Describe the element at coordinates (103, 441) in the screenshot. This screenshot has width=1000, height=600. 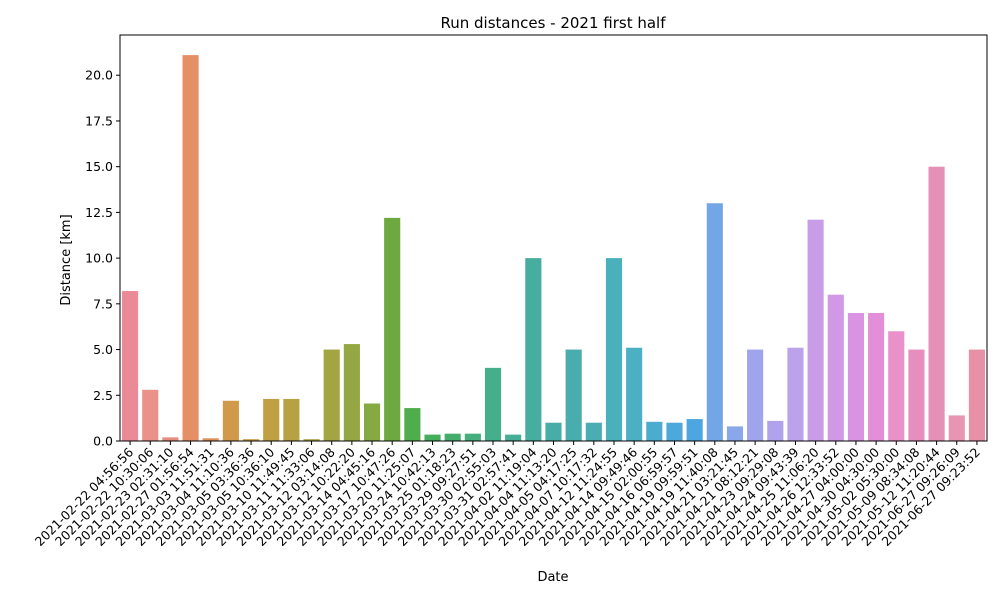
I see `y-tick-label-0: 0.0` at that location.